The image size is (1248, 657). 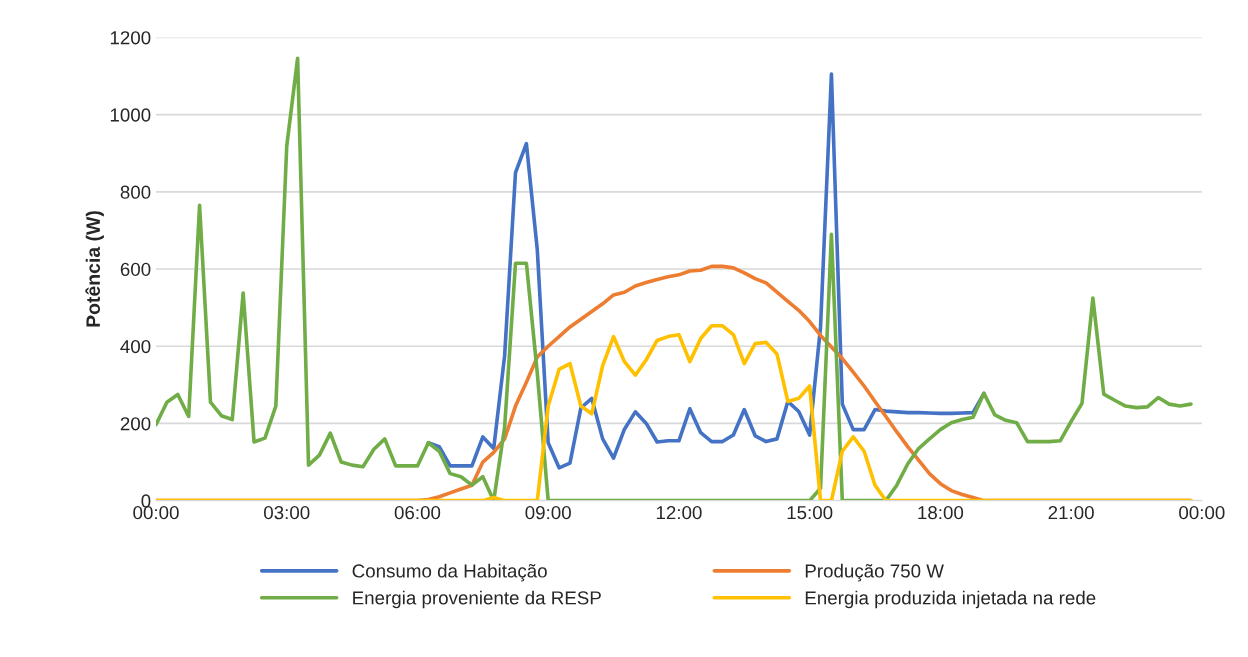 What do you see at coordinates (941, 512) in the screenshot?
I see `x-tick-label: 18:00` at bounding box center [941, 512].